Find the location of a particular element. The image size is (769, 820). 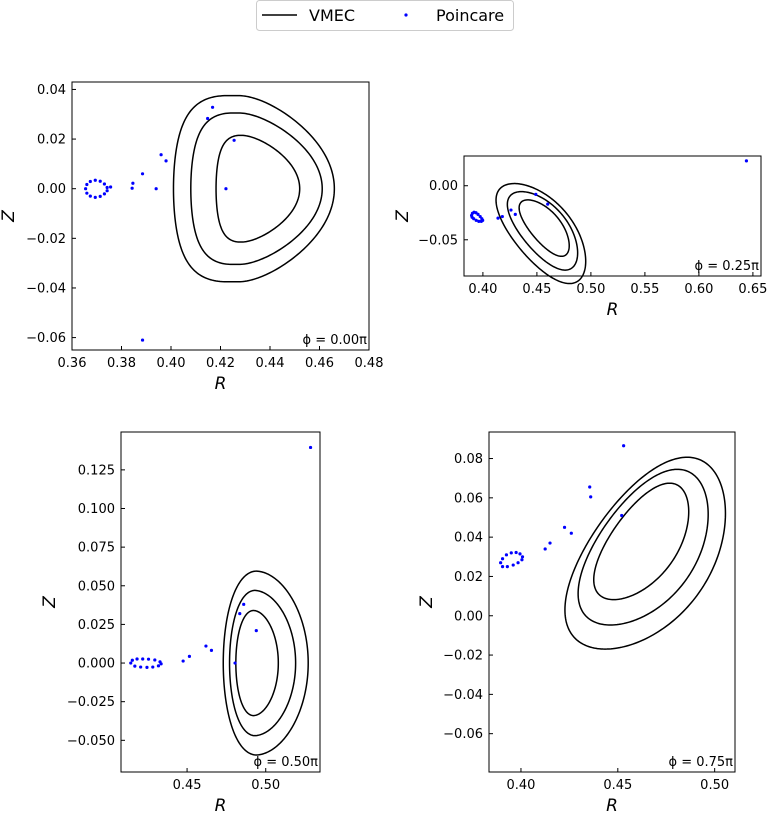

y-tick-label: −0.04 is located at coordinates (463, 695).